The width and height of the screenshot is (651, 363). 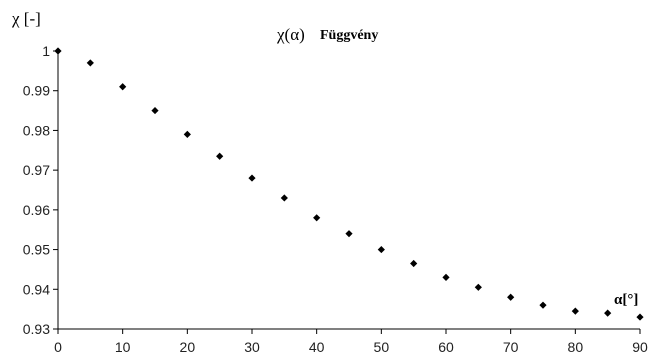 What do you see at coordinates (252, 347) in the screenshot?
I see `x-tick-label: 30` at bounding box center [252, 347].